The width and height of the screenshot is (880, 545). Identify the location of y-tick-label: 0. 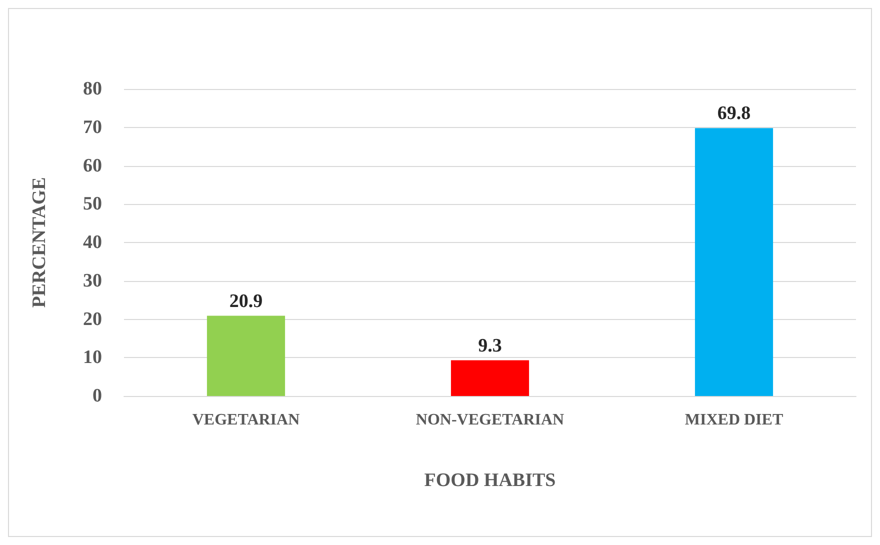
(97, 396).